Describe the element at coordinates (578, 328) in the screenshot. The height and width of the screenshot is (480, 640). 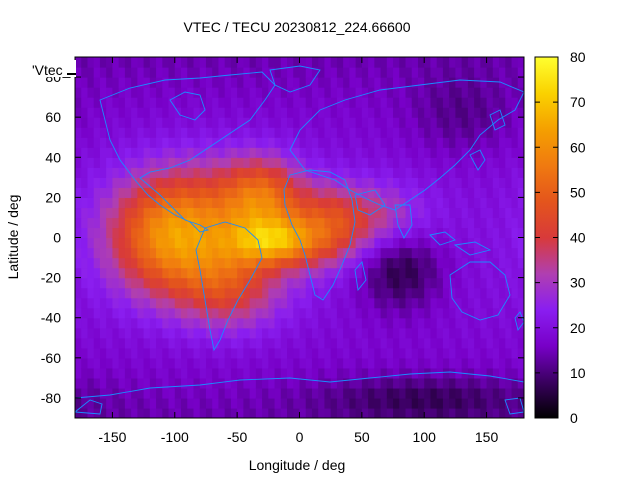
I see `colorbar-tick-label: 20` at that location.